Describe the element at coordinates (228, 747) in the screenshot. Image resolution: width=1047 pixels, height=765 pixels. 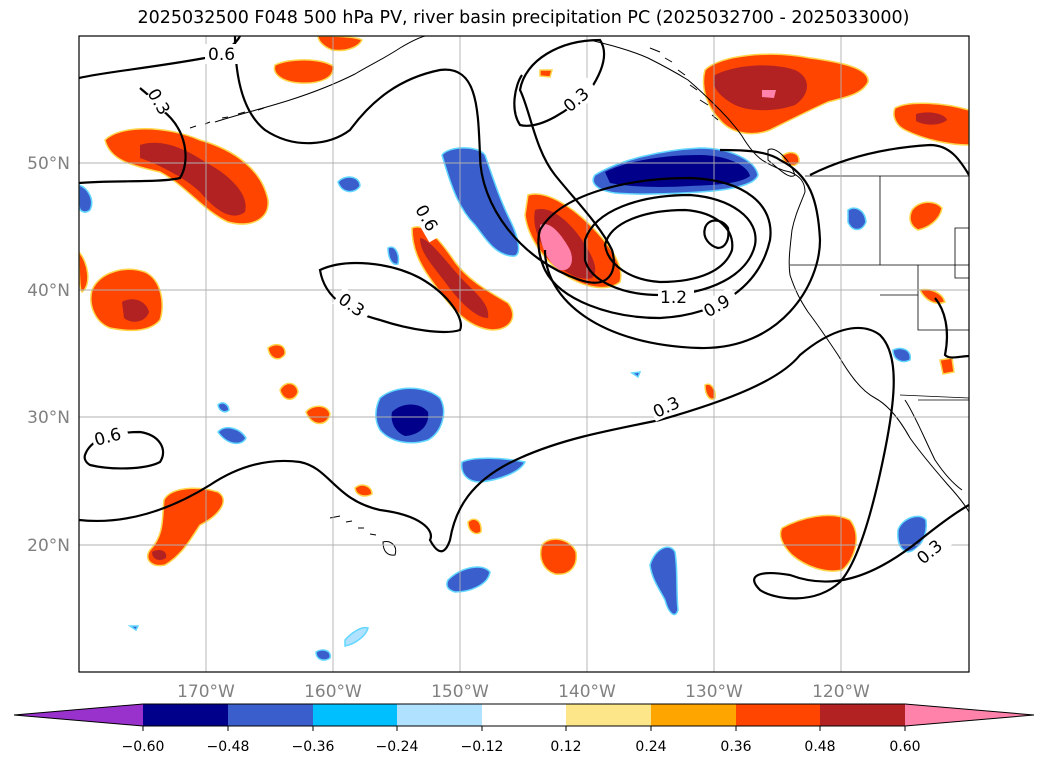
I see `colorbar-tick-label: −0.48` at that location.